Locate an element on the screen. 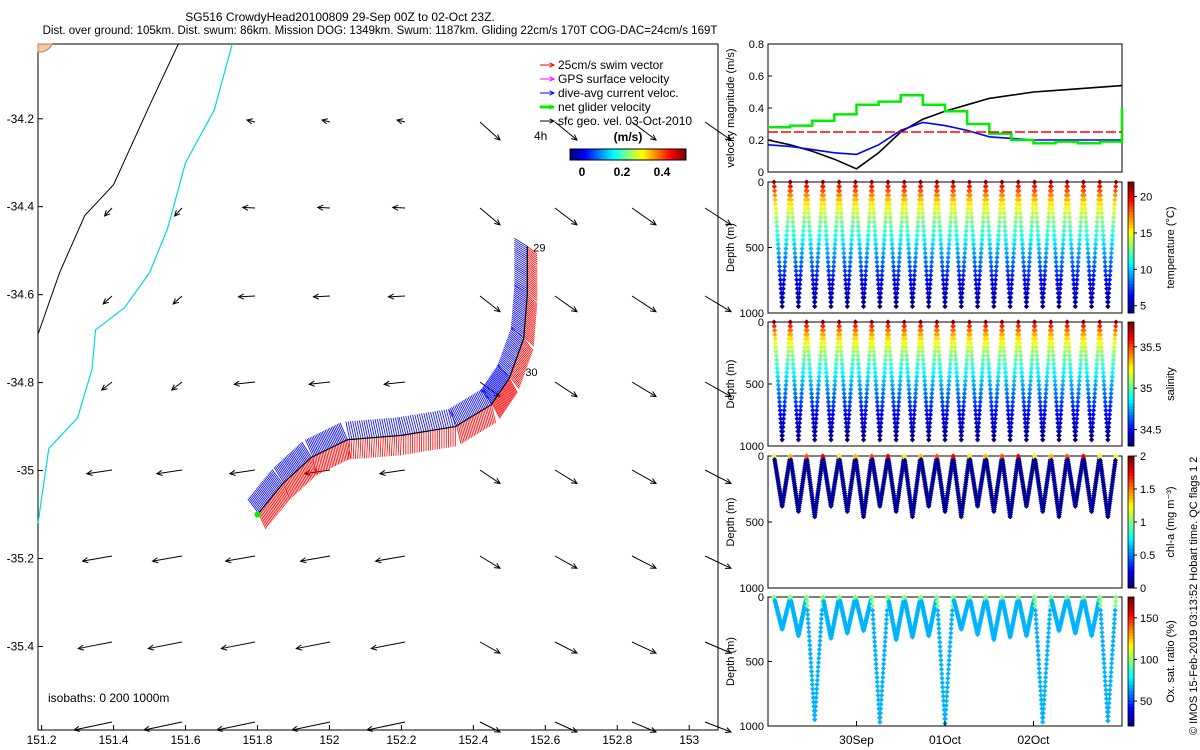 This screenshot has height=750, width=1200. day-label-29: 29 is located at coordinates (539, 248).